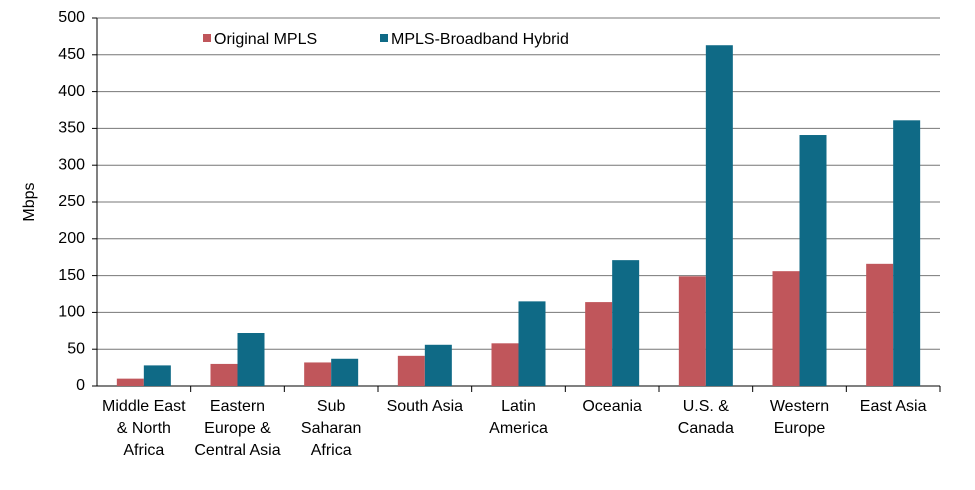 This screenshot has width=975, height=490. What do you see at coordinates (80, 385) in the screenshot?
I see `y-tick-label: 0` at bounding box center [80, 385].